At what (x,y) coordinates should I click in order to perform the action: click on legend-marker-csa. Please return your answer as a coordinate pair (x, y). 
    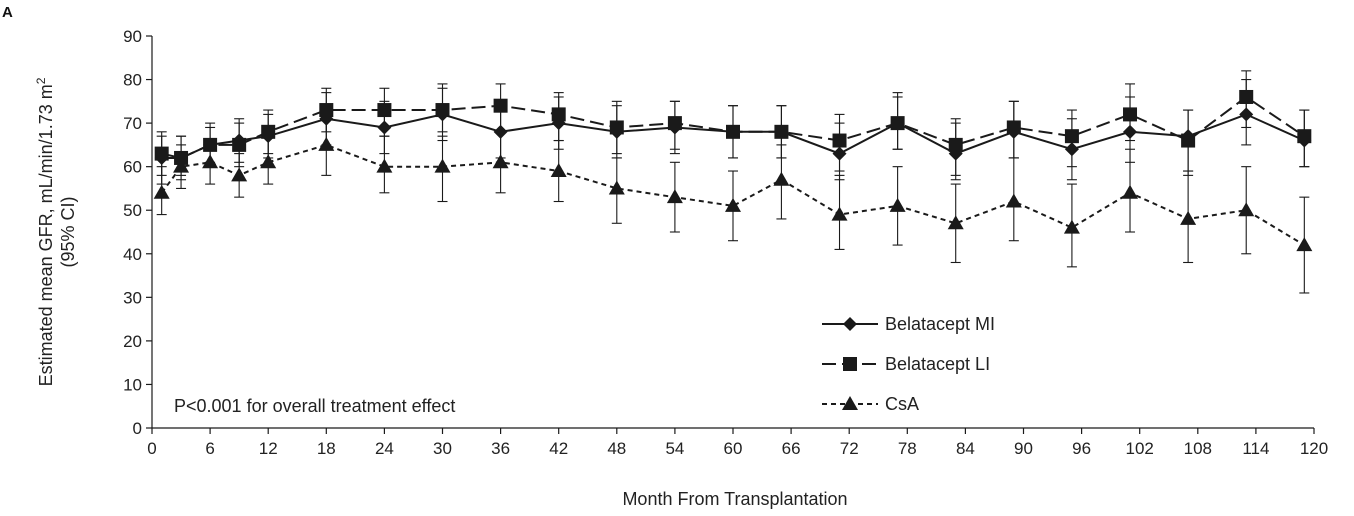
    Looking at the image, I should click on (850, 403).